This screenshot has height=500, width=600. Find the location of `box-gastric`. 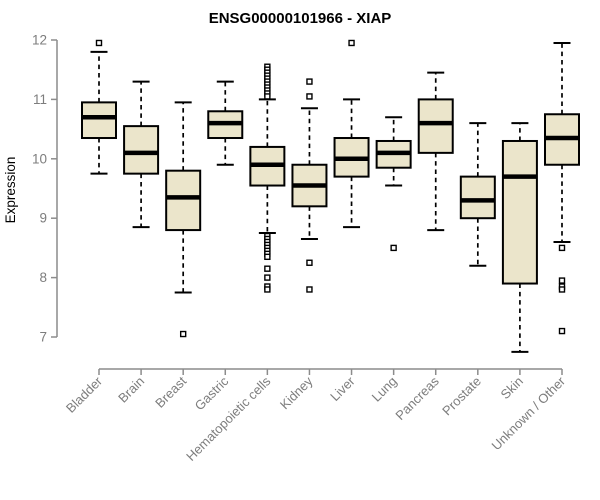

box-gastric is located at coordinates (225, 123).